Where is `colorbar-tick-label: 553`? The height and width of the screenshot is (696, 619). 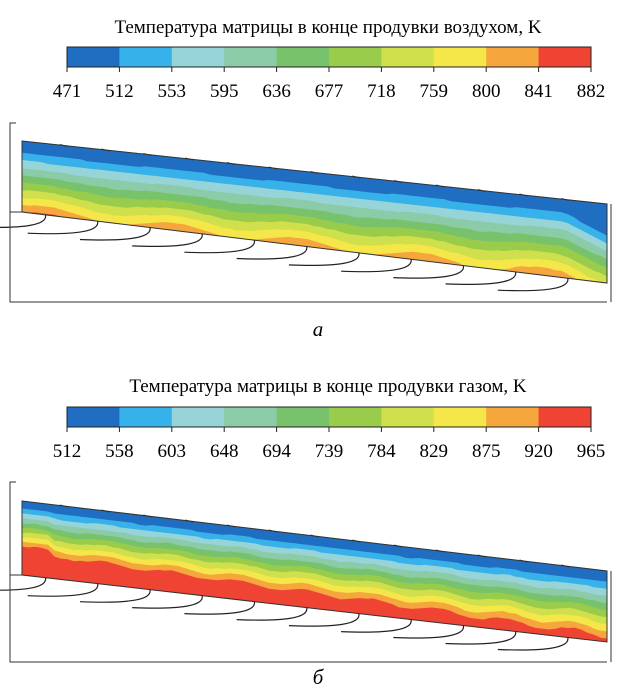 colorbar-tick-label: 553 is located at coordinates (172, 91).